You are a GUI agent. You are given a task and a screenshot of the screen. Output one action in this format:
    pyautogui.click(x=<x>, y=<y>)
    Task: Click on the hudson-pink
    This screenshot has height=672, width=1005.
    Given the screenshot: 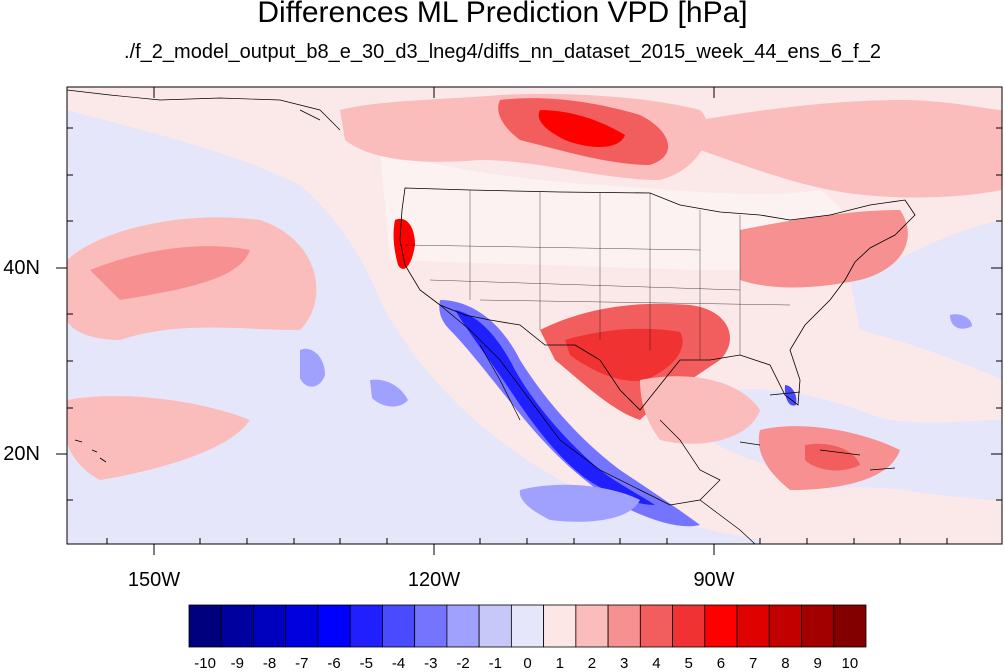 What is the action you would take?
    pyautogui.click(x=851, y=149)
    